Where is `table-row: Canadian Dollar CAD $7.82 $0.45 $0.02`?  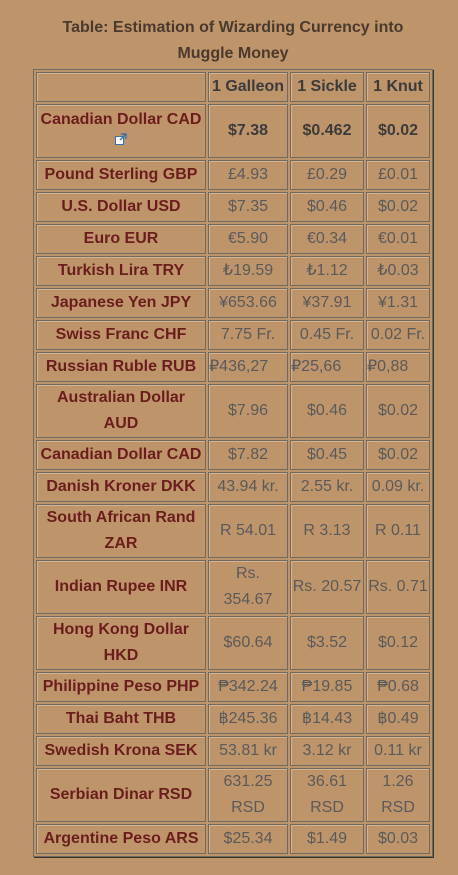 table-row: Canadian Dollar CAD $7.82 $0.45 $0.02 is located at coordinates (233, 455).